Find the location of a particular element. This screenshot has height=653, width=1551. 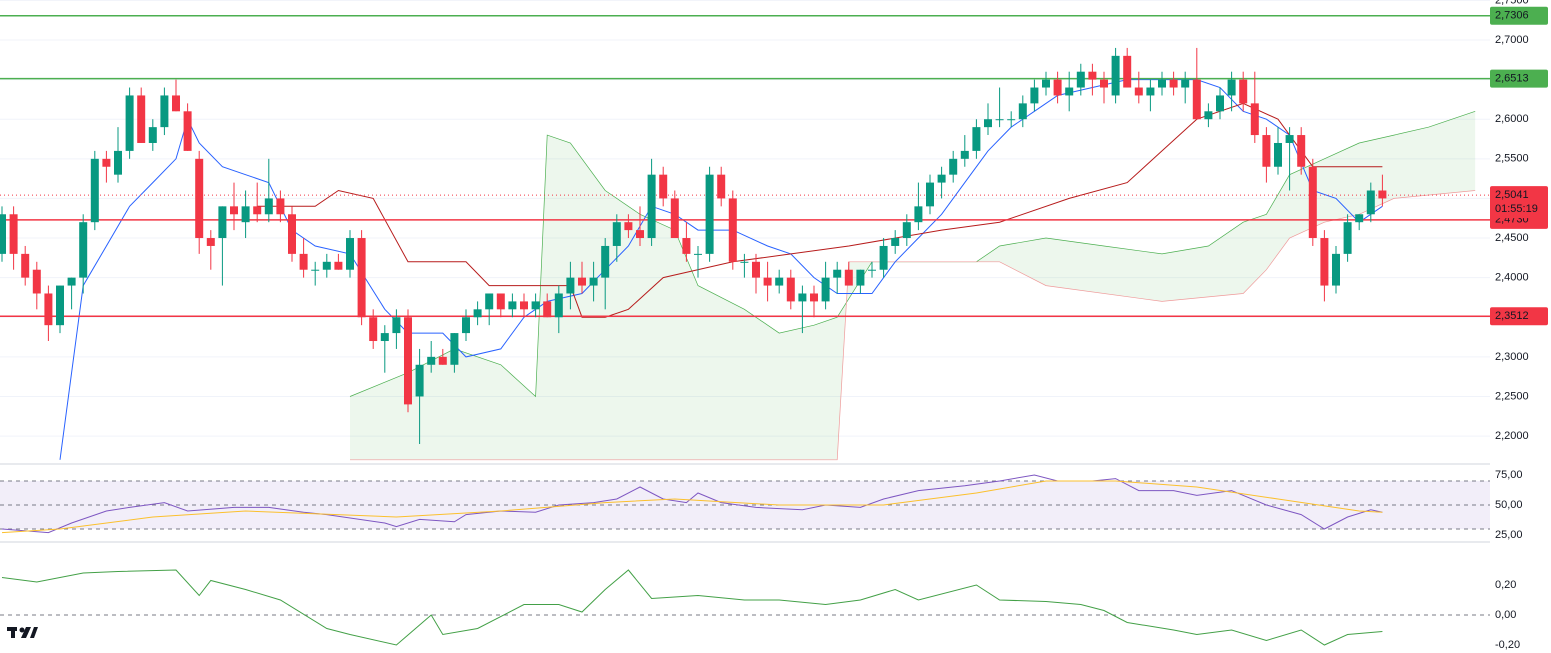

logo is located at coordinates (22, 632).